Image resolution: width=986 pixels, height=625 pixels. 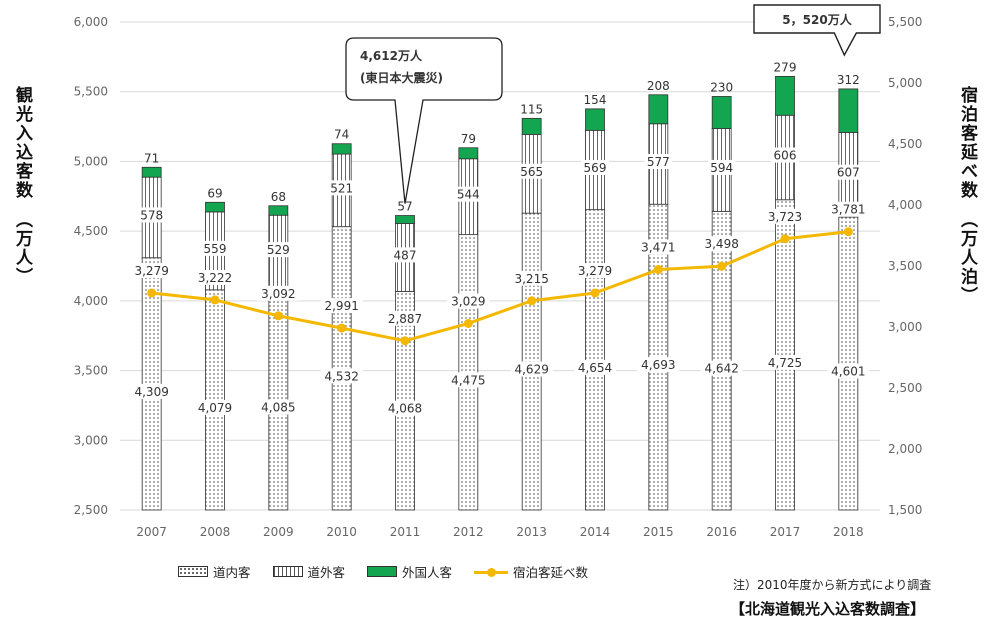 I want to click on left-tick-label: 4,000, so click(x=91, y=301).